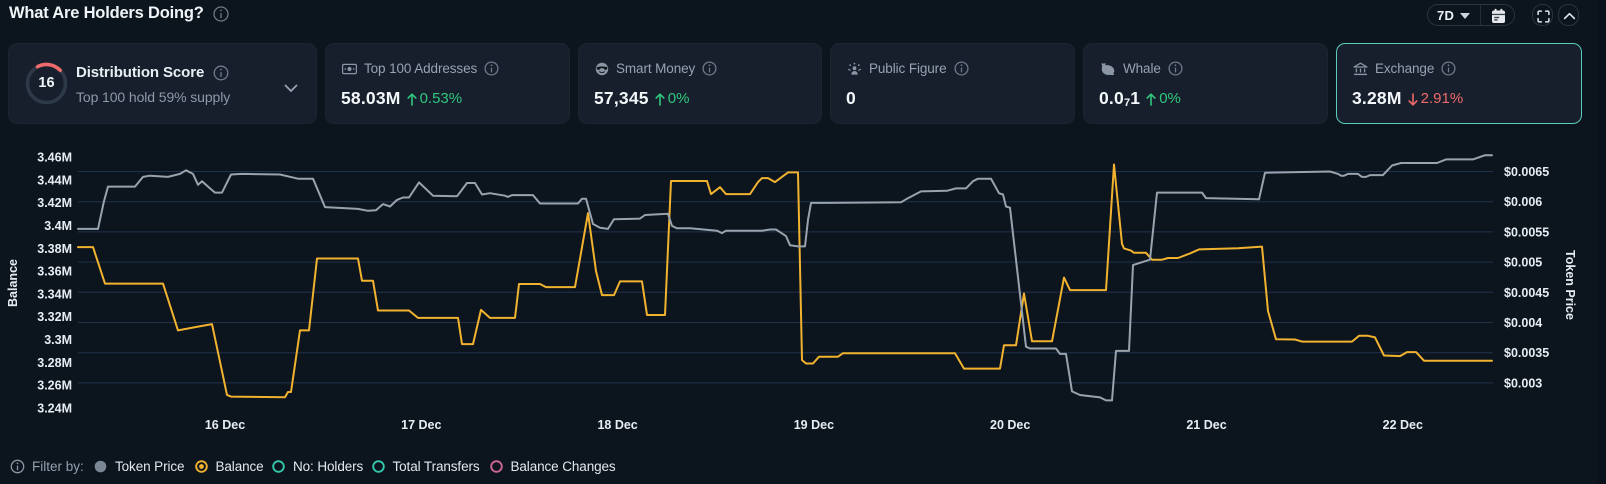 The width and height of the screenshot is (1606, 484). Describe the element at coordinates (602, 69) in the screenshot. I see `smart-money-face-icon` at that location.